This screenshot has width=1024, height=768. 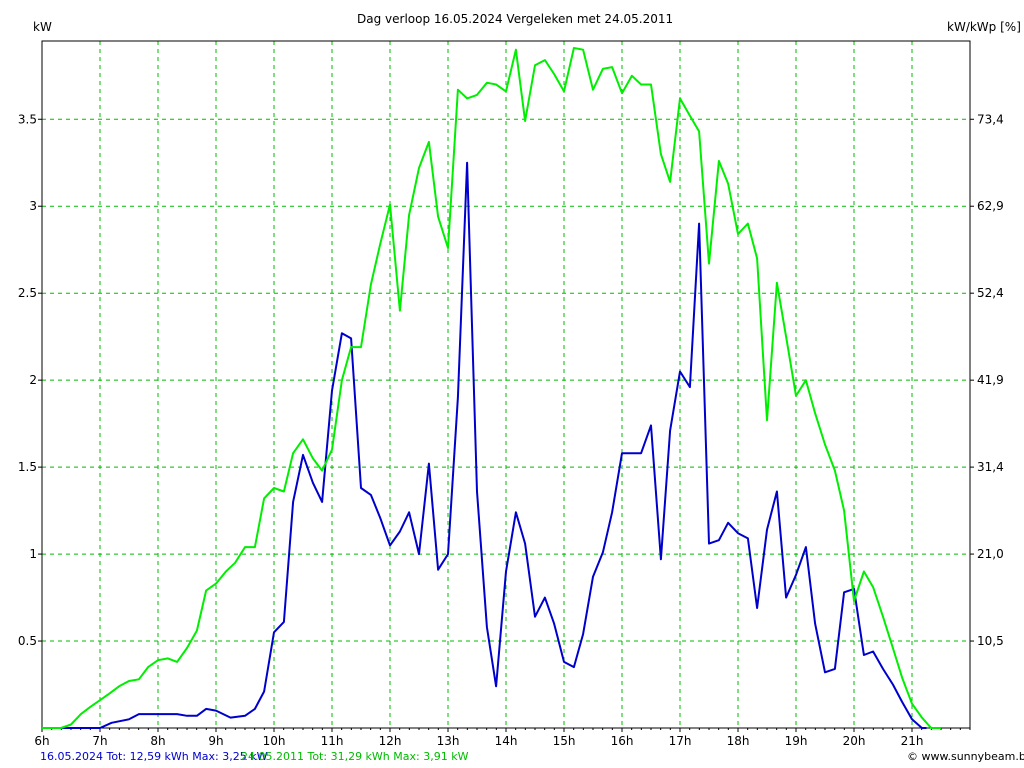 I want to click on left-axis-unit: kW, so click(x=42, y=27).